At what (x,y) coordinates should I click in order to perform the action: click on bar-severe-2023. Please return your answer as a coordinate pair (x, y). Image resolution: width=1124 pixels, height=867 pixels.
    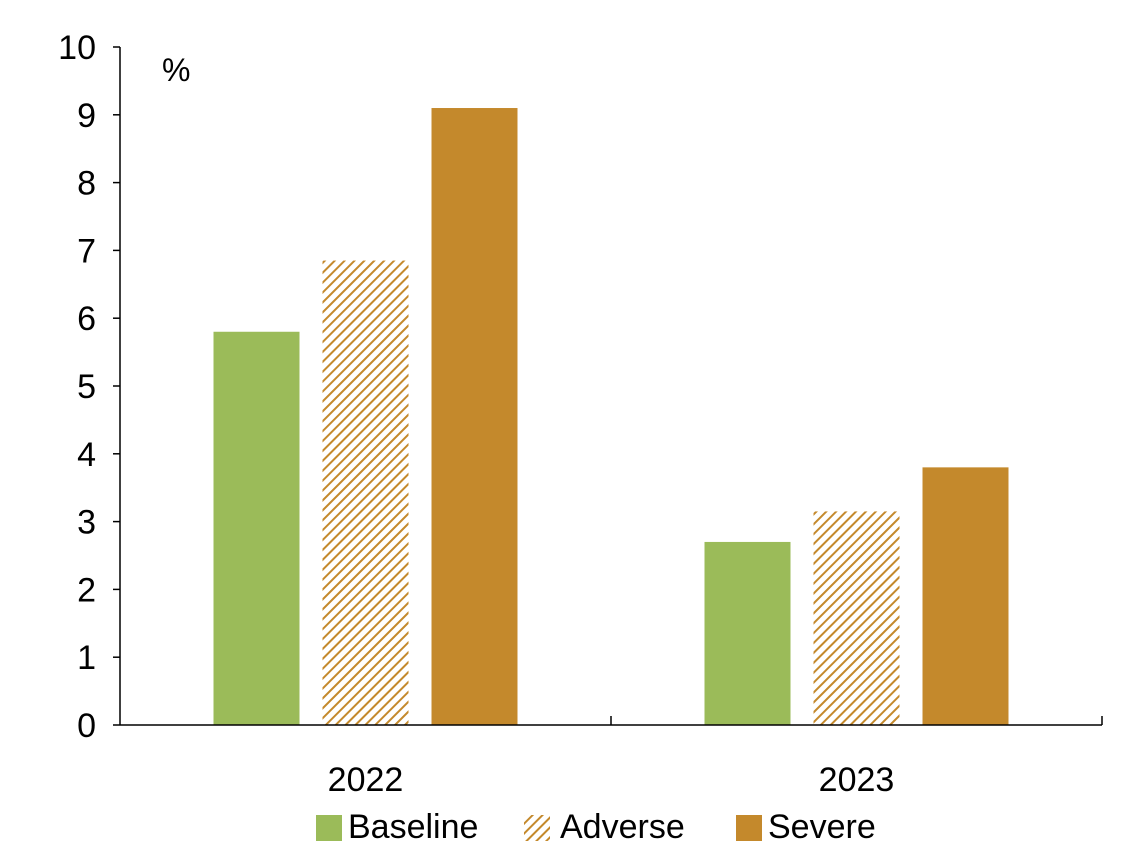
    Looking at the image, I should click on (965, 596).